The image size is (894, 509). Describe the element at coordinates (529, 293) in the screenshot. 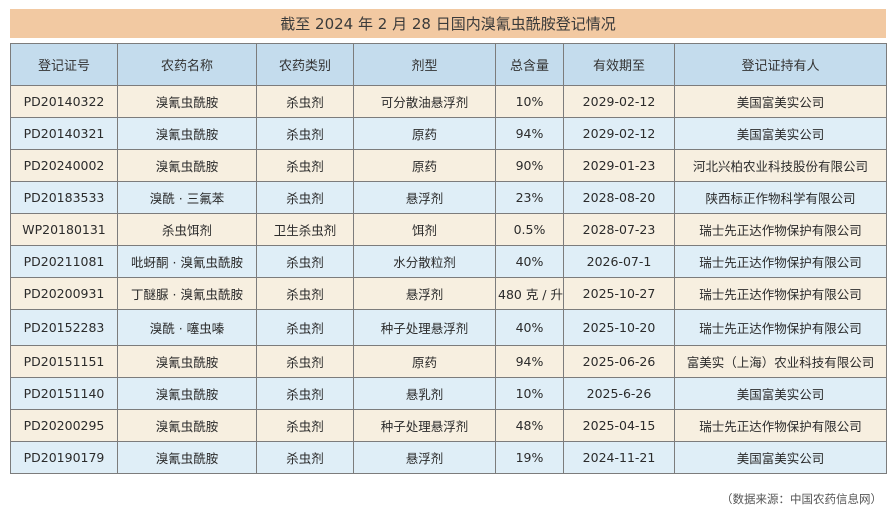

I see `content-cell: 480 克 / 升` at that location.